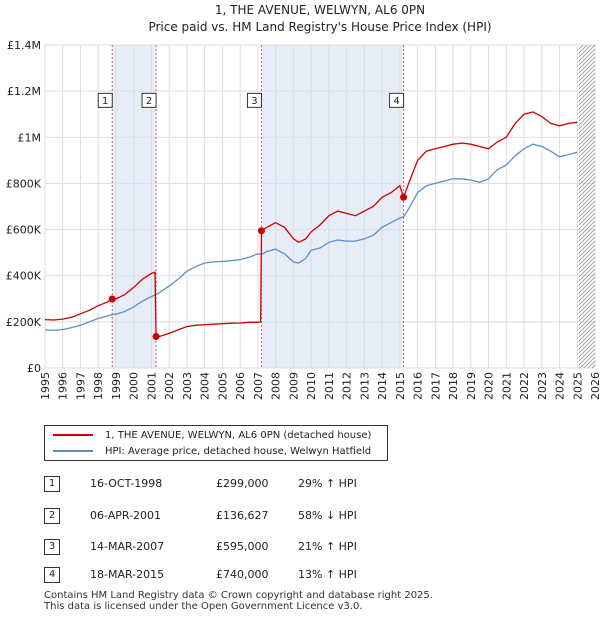 The width and height of the screenshot is (600, 620). I want to click on x-tick-label: 2006, so click(240, 386).